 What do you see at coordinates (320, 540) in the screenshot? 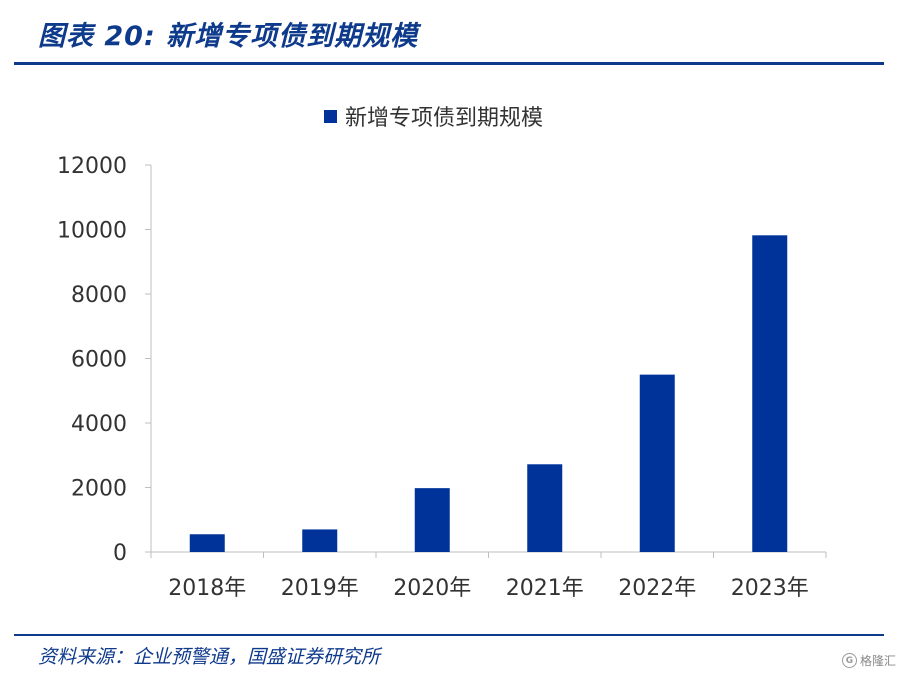
I see `bar-2019年` at bounding box center [320, 540].